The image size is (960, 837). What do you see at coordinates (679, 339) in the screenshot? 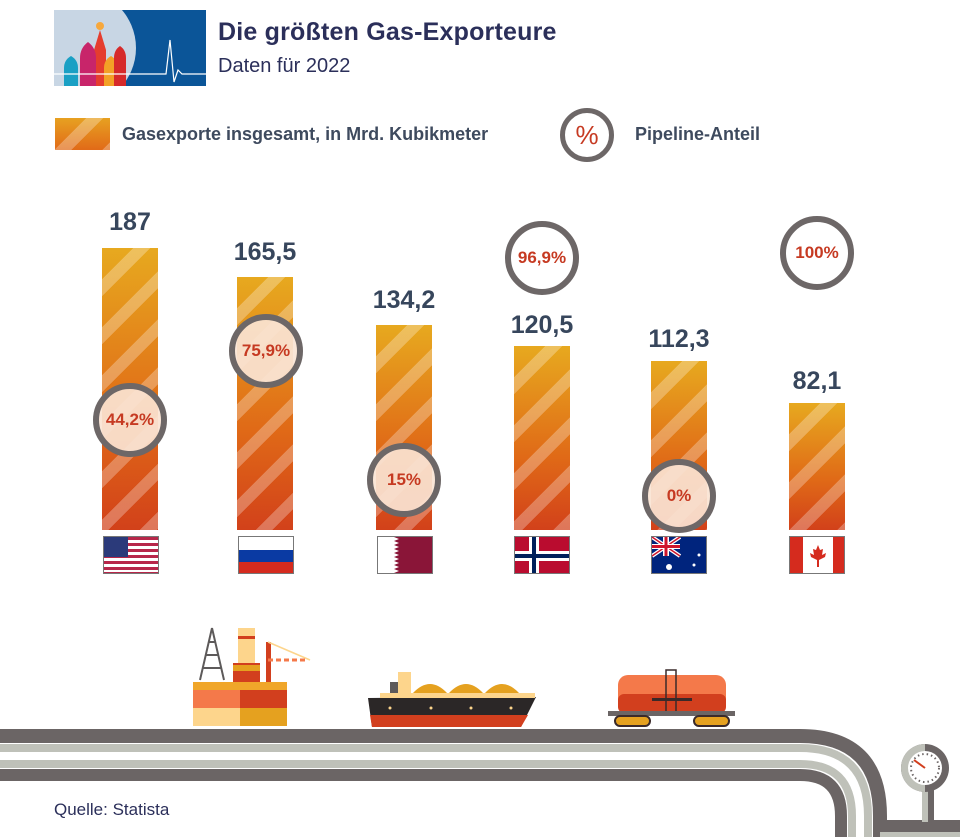
I see `value-label-australia: 112,3` at bounding box center [679, 339].